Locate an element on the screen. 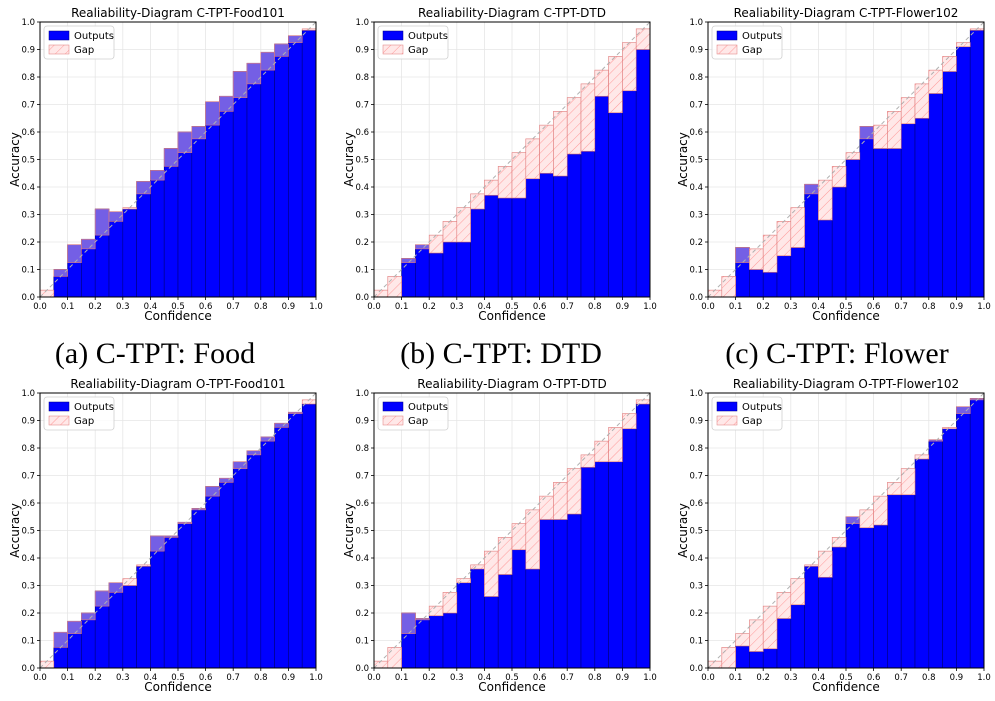 The image size is (995, 701). x-tick-label: 0.2 is located at coordinates (429, 307).